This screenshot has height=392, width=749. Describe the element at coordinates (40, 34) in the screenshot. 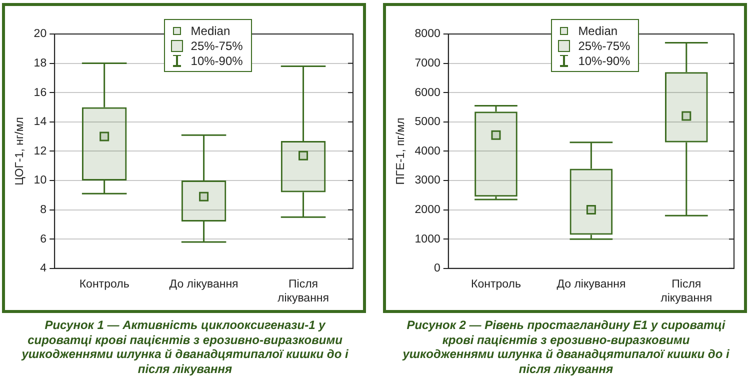

I see `y-tick-label: 20` at that location.